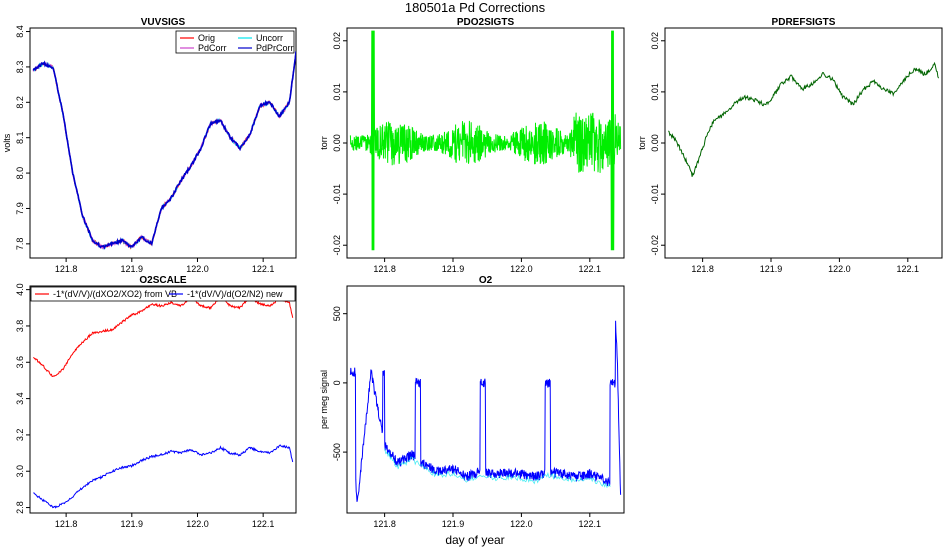 This screenshot has height=550, width=950. I want to click on pdo2sigts-ylabel: torr, so click(324, 143).